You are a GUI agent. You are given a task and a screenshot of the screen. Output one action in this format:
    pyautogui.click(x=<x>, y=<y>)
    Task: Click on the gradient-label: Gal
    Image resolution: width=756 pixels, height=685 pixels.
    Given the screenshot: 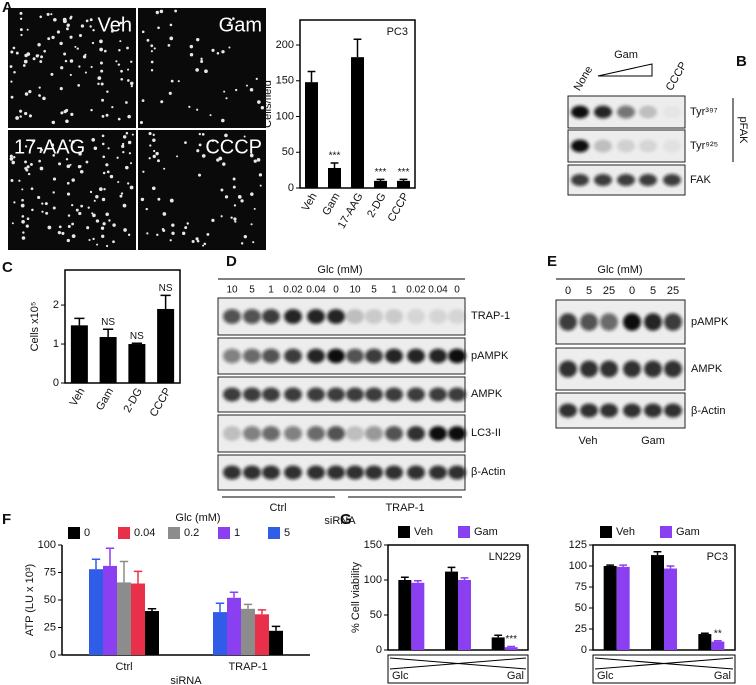 What is the action you would take?
    pyautogui.click(x=722, y=676)
    